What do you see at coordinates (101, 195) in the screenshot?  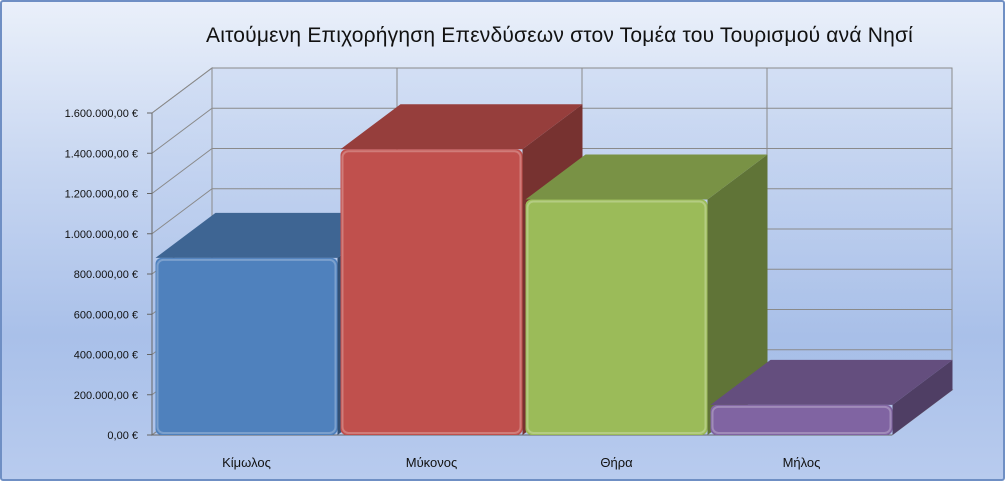 I see `y-tick-label: 1.200.000,00 €` at bounding box center [101, 195].